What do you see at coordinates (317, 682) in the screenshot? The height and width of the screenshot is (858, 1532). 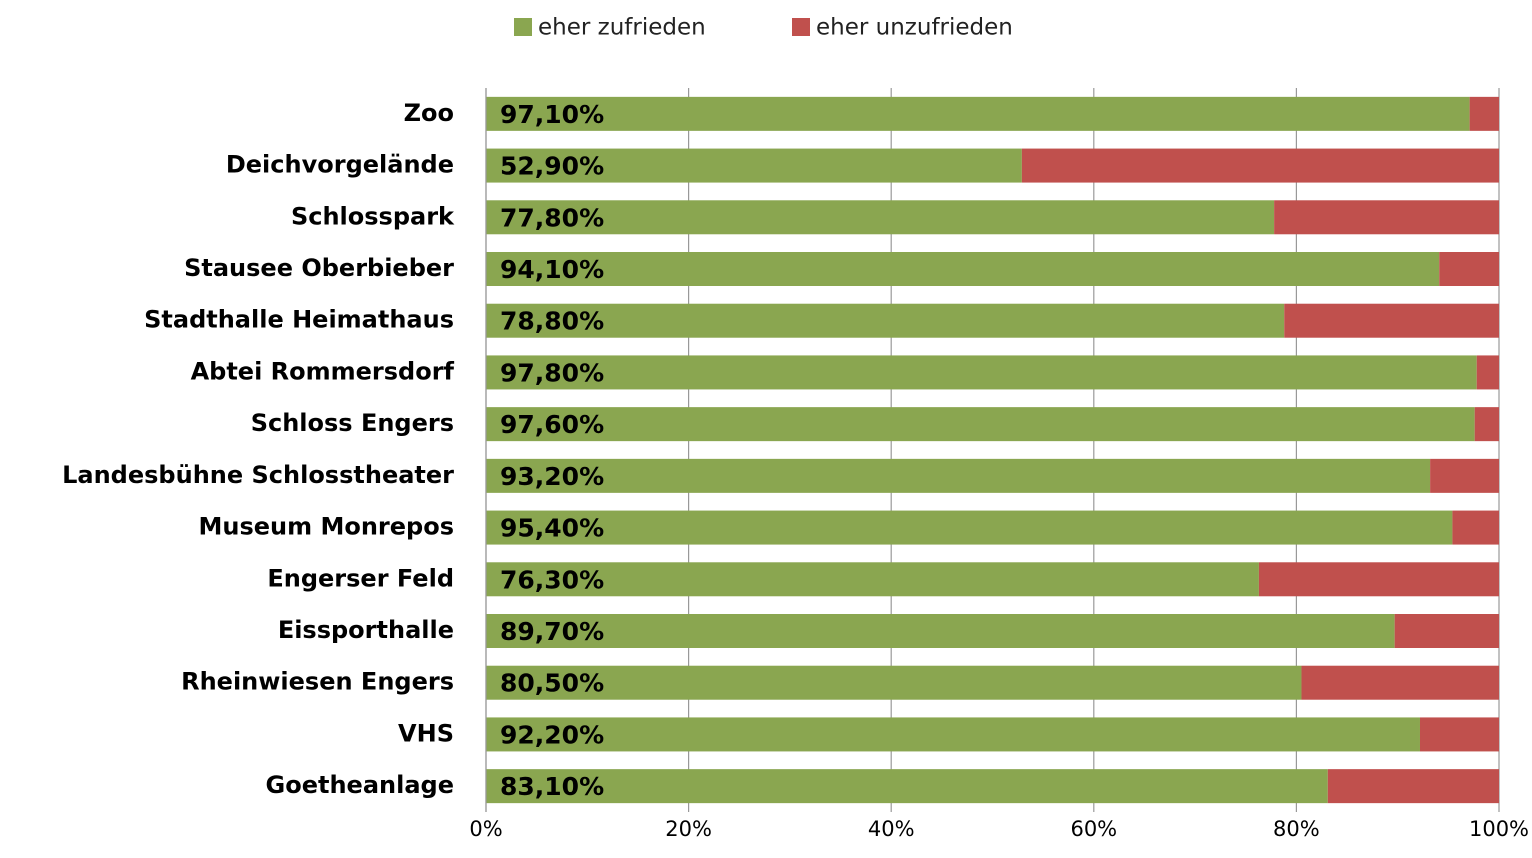 I see `category-label: Rheinwiesen Engers` at bounding box center [317, 682].